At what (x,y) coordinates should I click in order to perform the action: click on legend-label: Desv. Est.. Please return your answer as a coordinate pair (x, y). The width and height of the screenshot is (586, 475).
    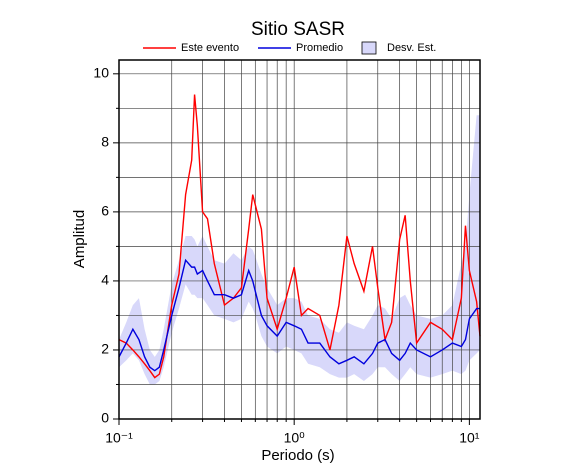
    Looking at the image, I should click on (411, 48).